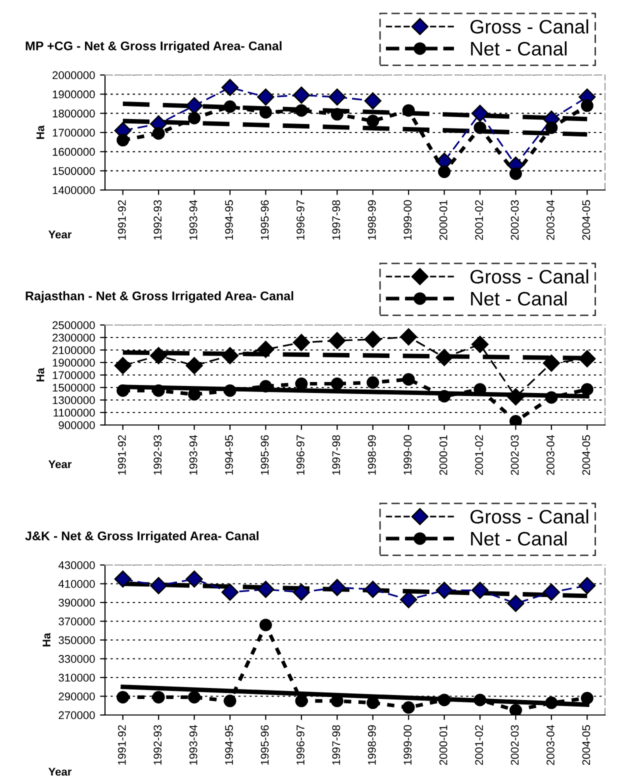  I want to click on y-tick-label: 270000, so click(76, 715).